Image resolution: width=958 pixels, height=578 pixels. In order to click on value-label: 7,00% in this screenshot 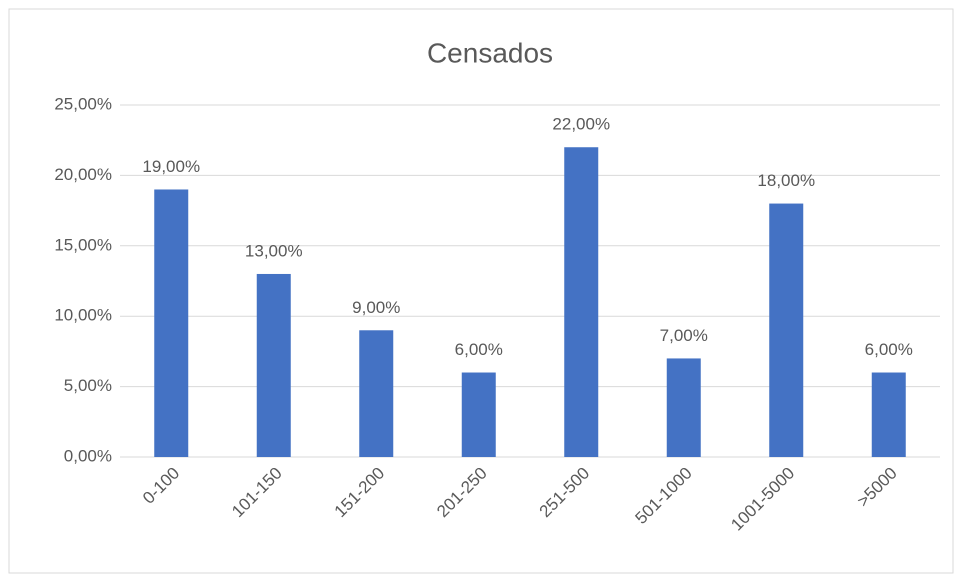, I will do `click(684, 335)`.